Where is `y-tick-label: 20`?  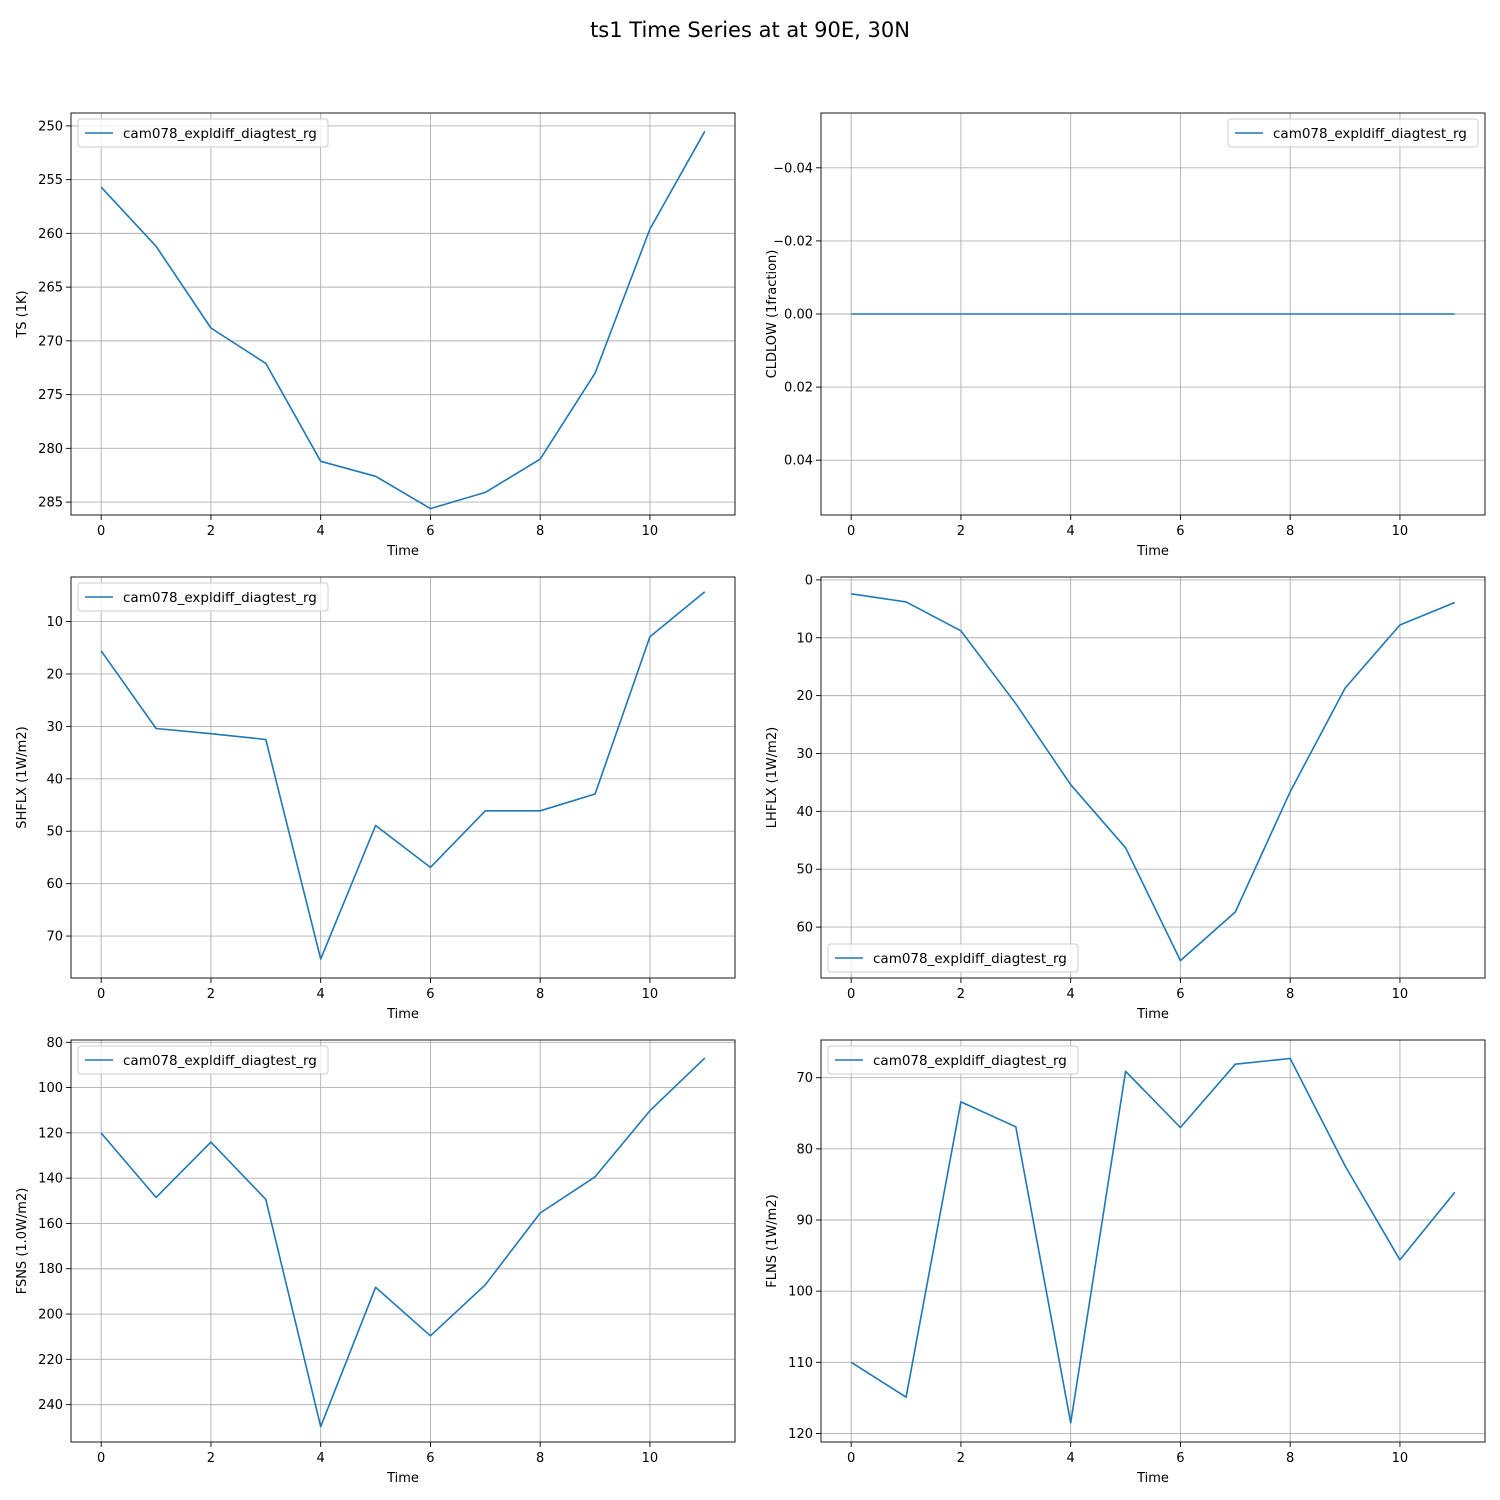
y-tick-label: 20 is located at coordinates (804, 696).